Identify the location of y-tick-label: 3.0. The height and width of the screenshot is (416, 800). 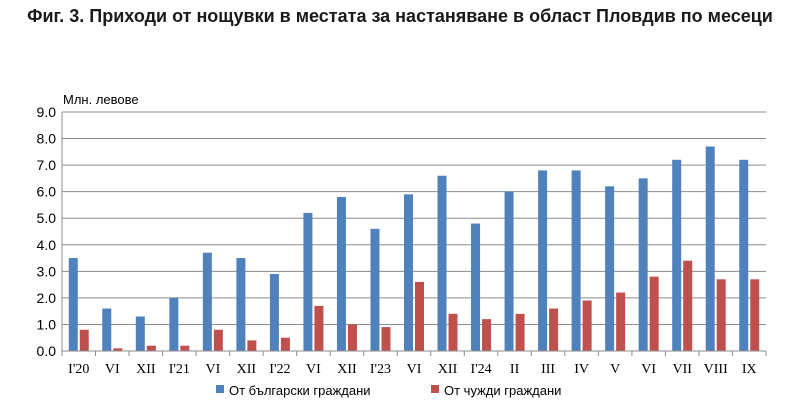
(47, 271).